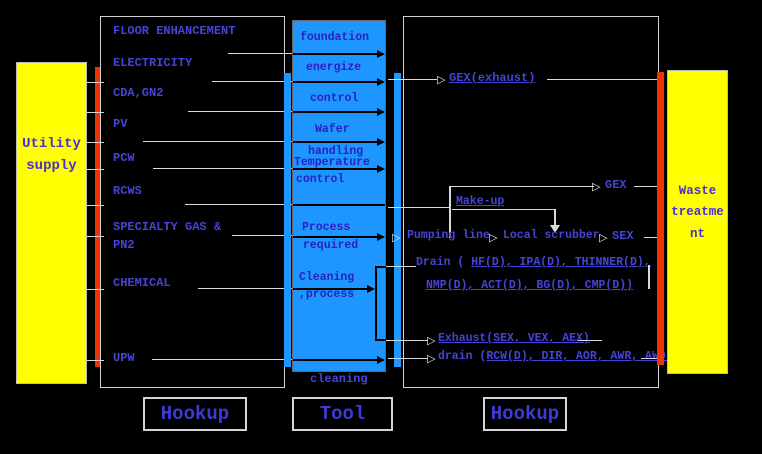 The width and height of the screenshot is (762, 454). What do you see at coordinates (339, 379) in the screenshot?
I see `tool-below-cleaning-label: cleaning` at bounding box center [339, 379].